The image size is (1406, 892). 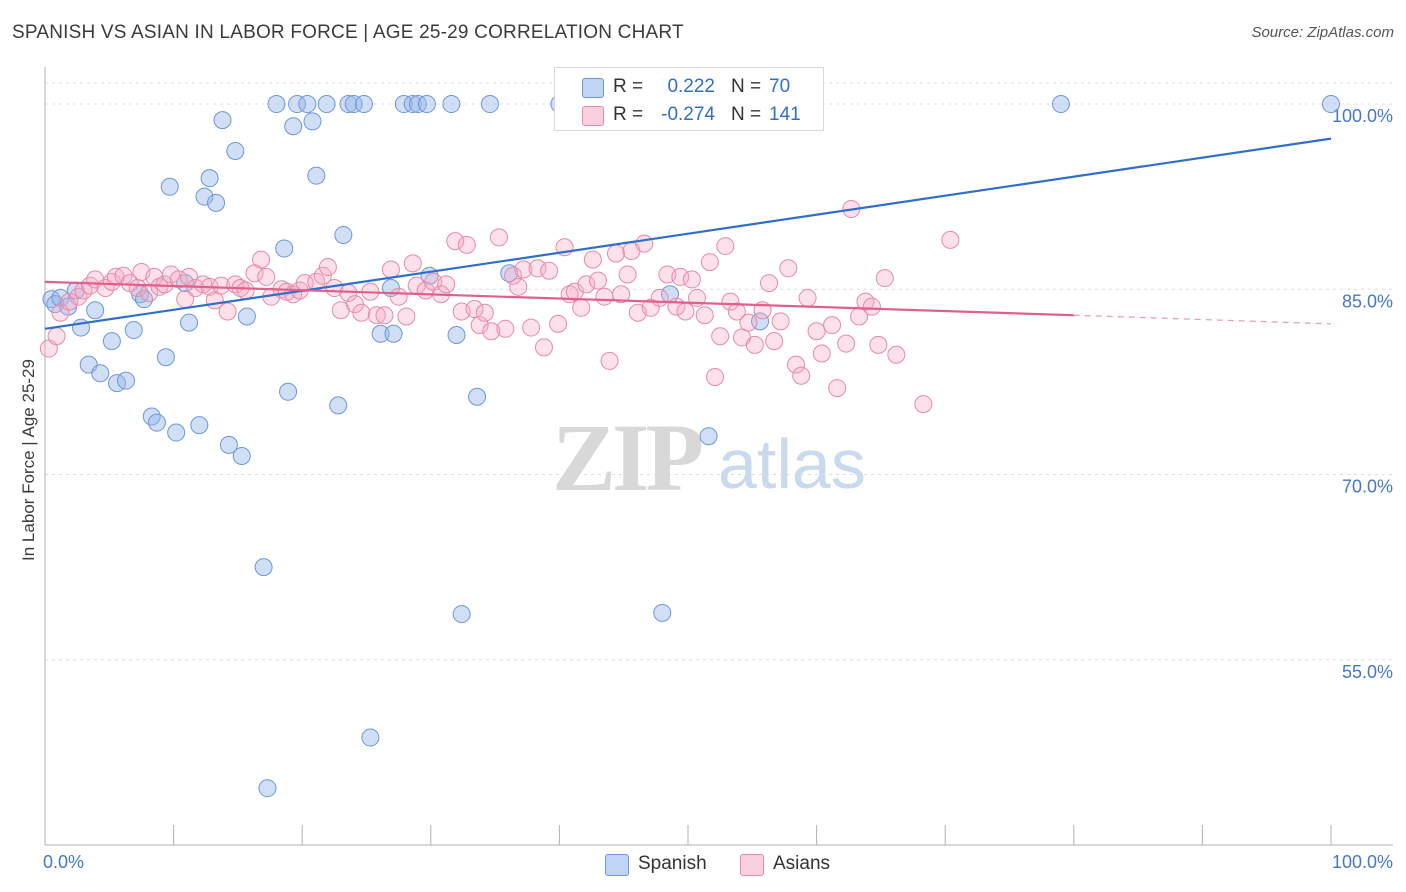 What do you see at coordinates (802, 863) in the screenshot?
I see `legend-label: Asians` at bounding box center [802, 863].